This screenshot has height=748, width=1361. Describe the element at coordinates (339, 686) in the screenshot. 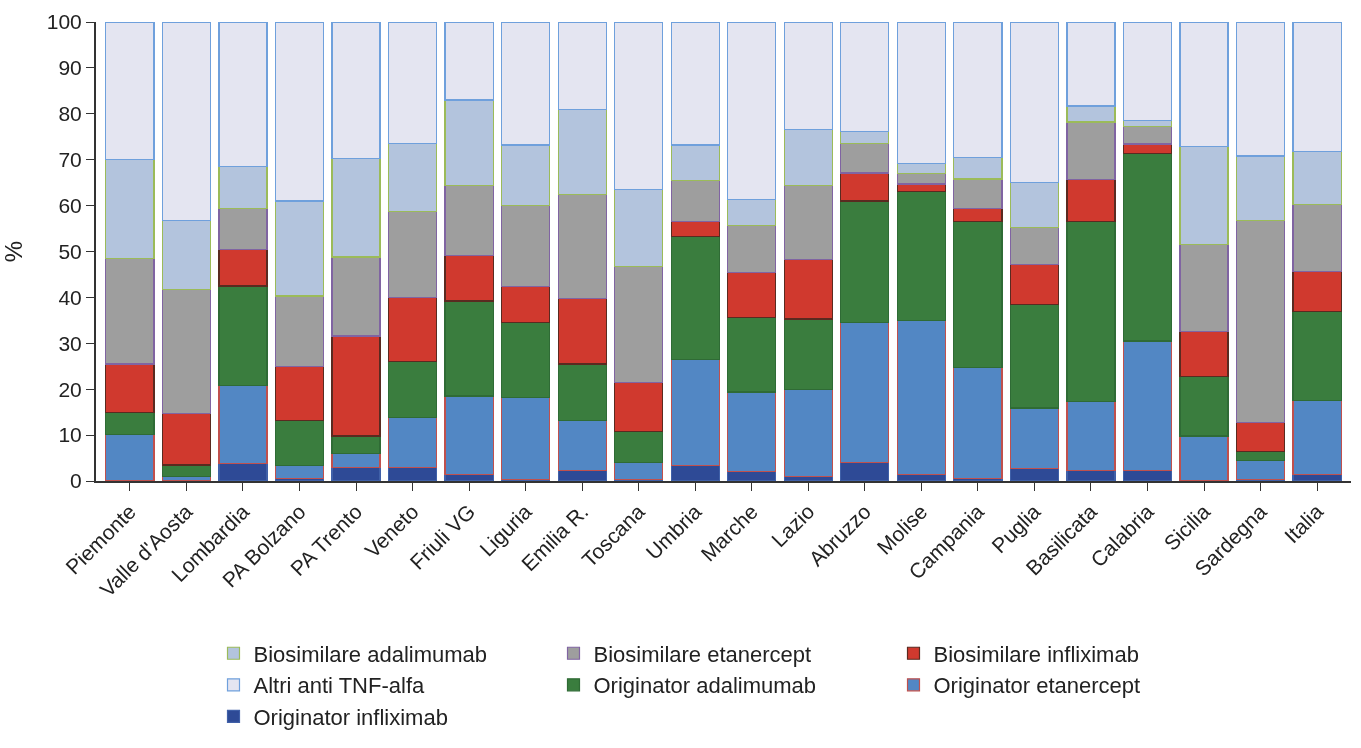

I see `legend-label: Altri anti TNF-alfa` at that location.